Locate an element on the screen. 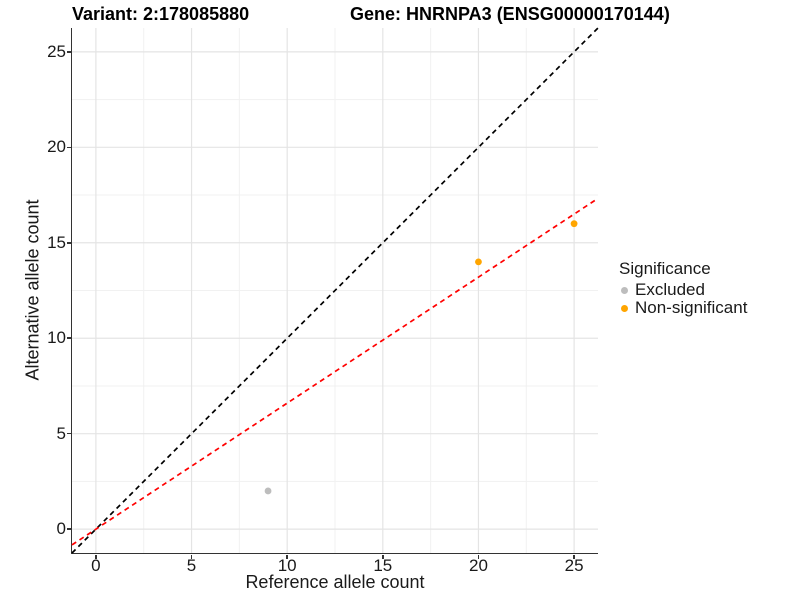 This screenshot has height=600, width=800. x-tick-label: 20 is located at coordinates (478, 565).